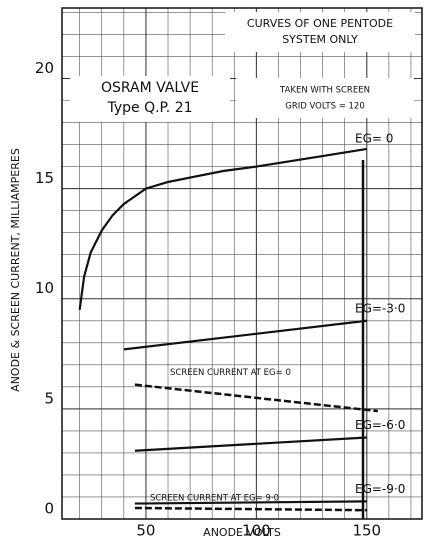 Image resolution: width=425 pixels, height=544 pixels. What do you see at coordinates (49, 509) in the screenshot?
I see `y-tick-label: 0` at bounding box center [49, 509].